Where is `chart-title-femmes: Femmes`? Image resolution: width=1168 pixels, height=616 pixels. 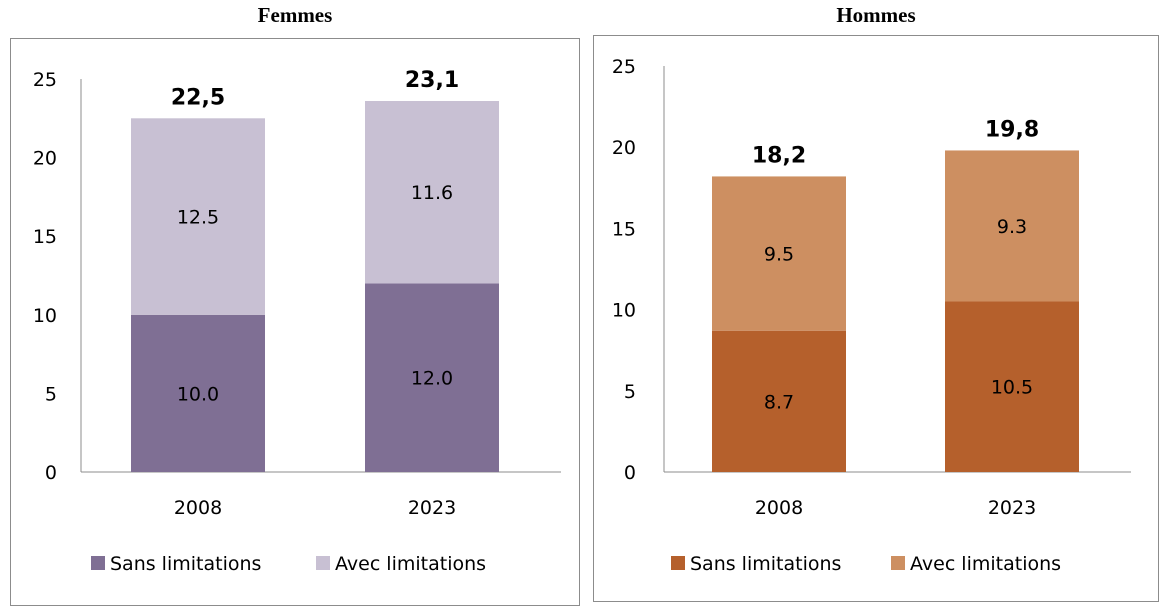
chart-title-femmes: Femmes is located at coordinates (295, 15).